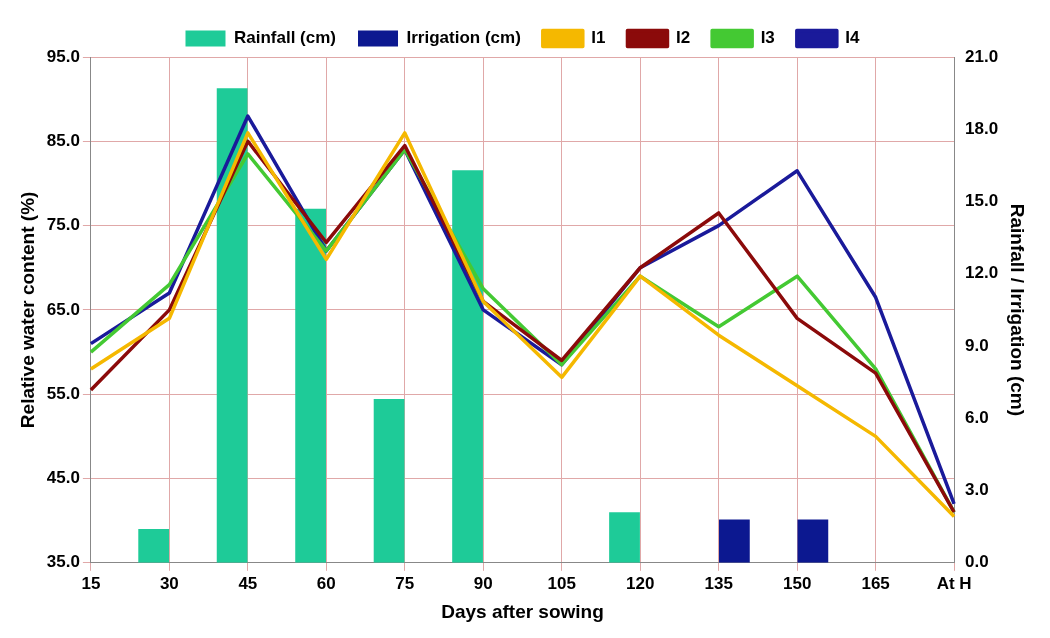 This screenshot has width=1050, height=638. I want to click on x-tick-label: 45, so click(248, 583).